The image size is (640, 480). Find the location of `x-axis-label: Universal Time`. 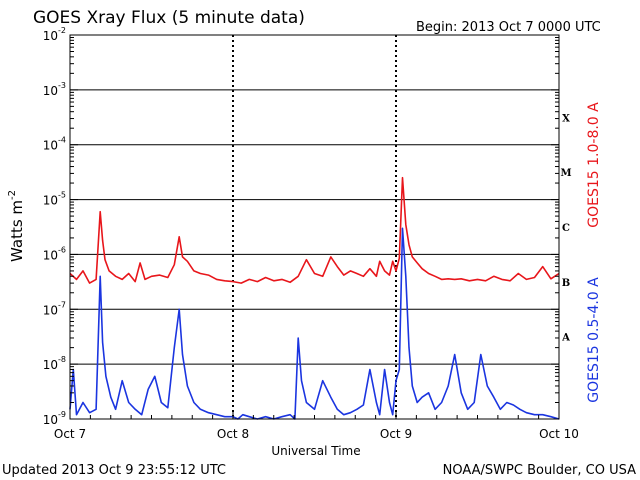

x-axis-label: Universal Time is located at coordinates (315, 451).